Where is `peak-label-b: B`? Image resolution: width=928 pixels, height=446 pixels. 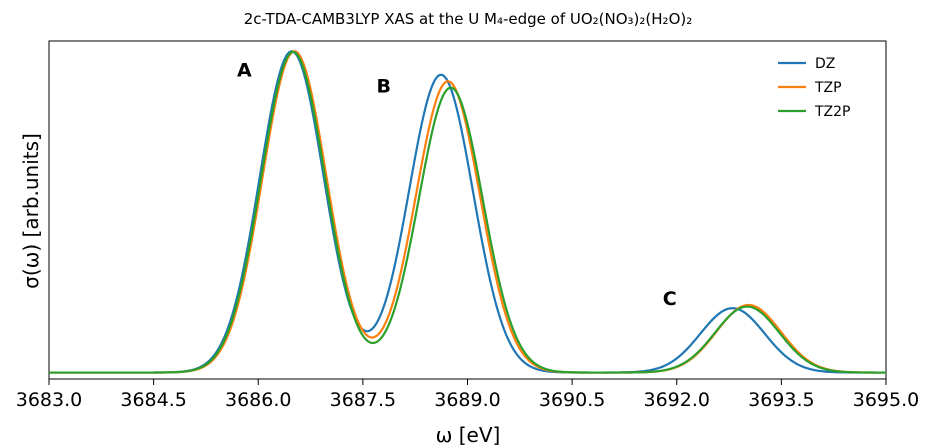 peak-label-b: B is located at coordinates (384, 87).